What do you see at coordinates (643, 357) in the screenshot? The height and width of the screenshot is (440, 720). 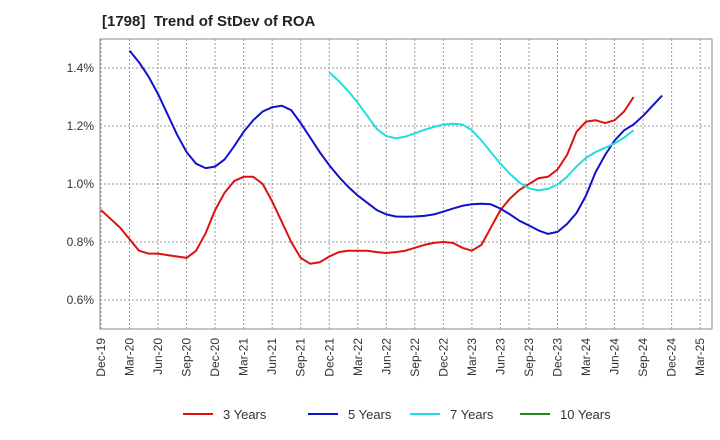 I see `x-tick-label: Sep-24` at bounding box center [643, 357].